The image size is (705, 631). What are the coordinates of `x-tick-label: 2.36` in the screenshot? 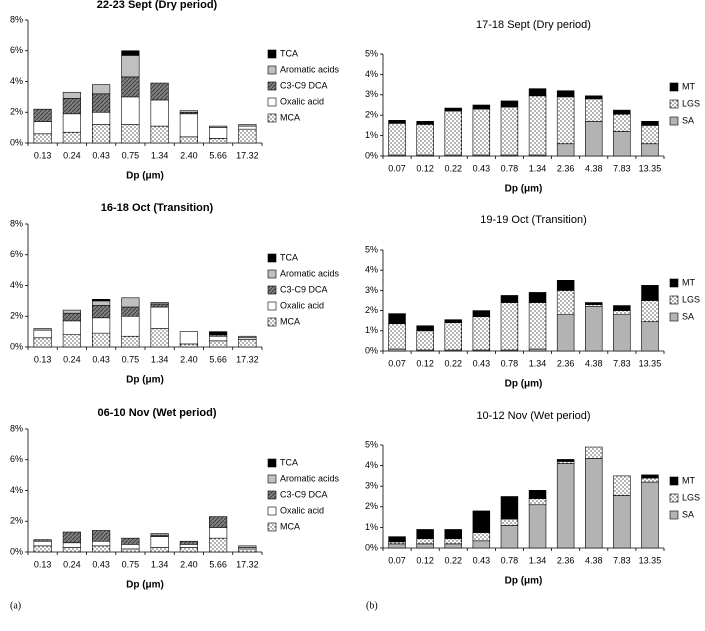 It's located at (566, 560).